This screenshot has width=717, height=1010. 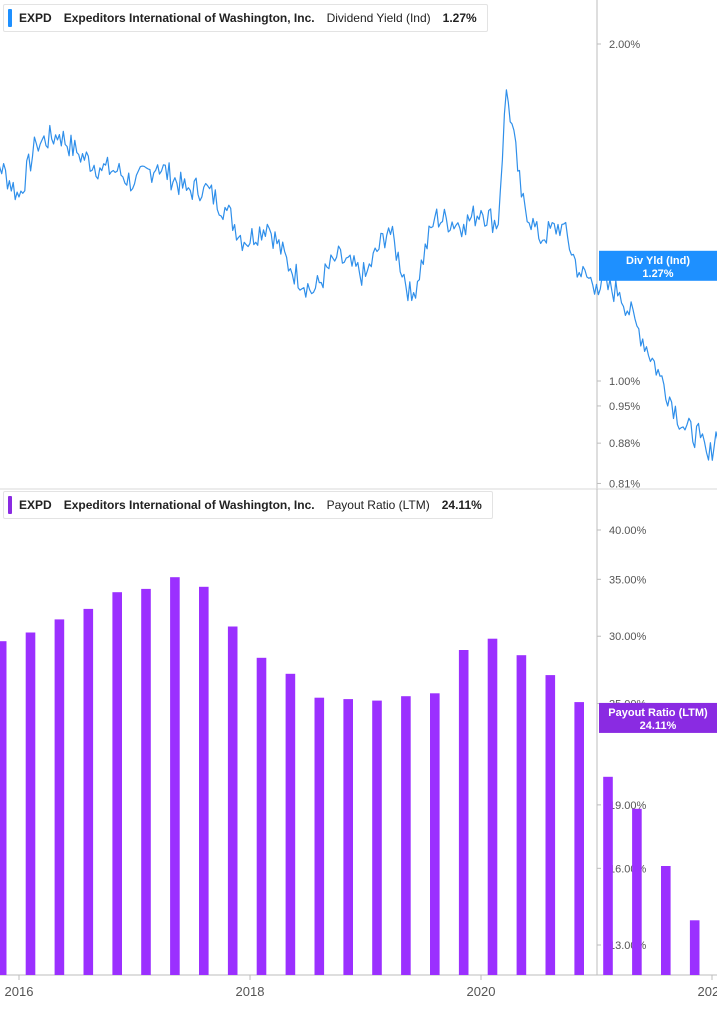 What do you see at coordinates (658, 726) in the screenshot?
I see `bottom-value-label-value: 24.11%` at bounding box center [658, 726].